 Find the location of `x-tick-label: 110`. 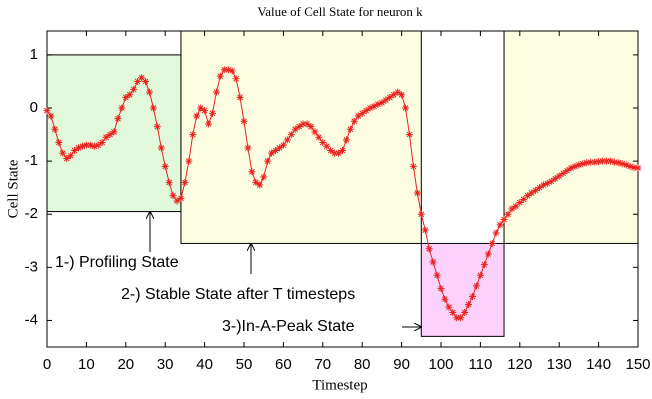

x-tick-label: 110 is located at coordinates (480, 364).